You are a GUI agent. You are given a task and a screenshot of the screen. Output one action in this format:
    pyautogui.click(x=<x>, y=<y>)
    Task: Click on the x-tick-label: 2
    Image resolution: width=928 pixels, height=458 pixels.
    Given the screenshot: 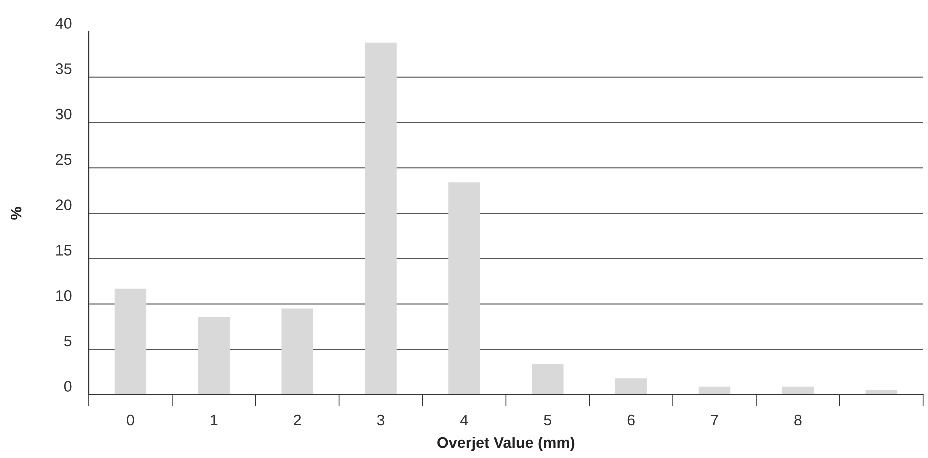 What is the action you would take?
    pyautogui.click(x=298, y=420)
    